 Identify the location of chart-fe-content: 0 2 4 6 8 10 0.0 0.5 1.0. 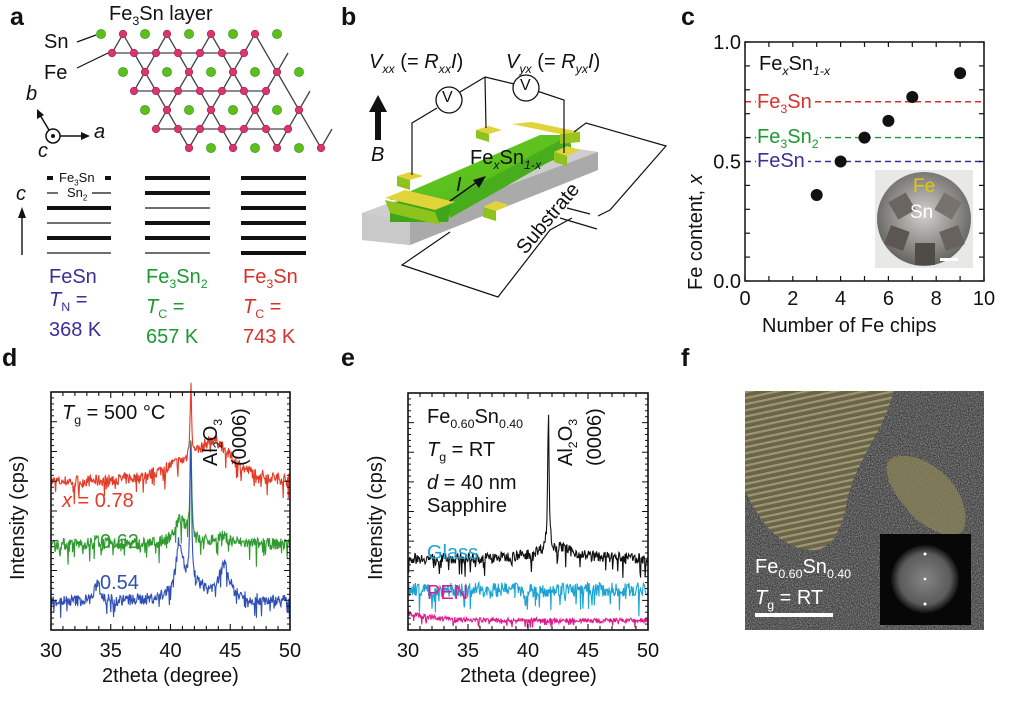
(854, 171).